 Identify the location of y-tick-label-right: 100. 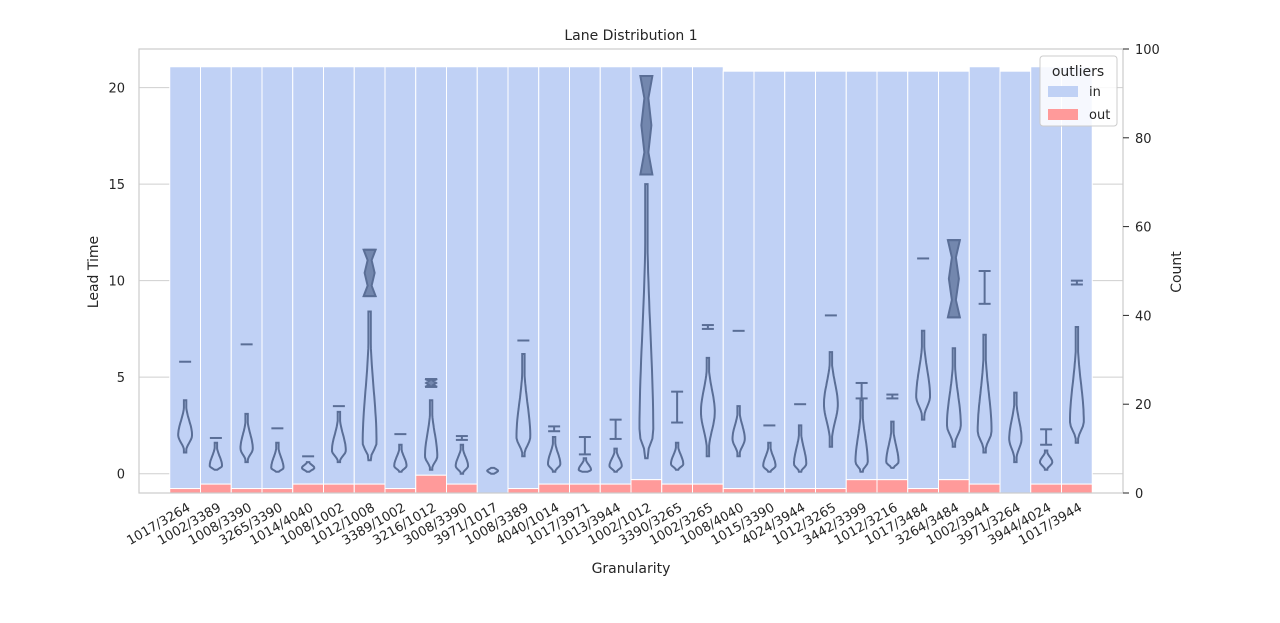
(1147, 50).